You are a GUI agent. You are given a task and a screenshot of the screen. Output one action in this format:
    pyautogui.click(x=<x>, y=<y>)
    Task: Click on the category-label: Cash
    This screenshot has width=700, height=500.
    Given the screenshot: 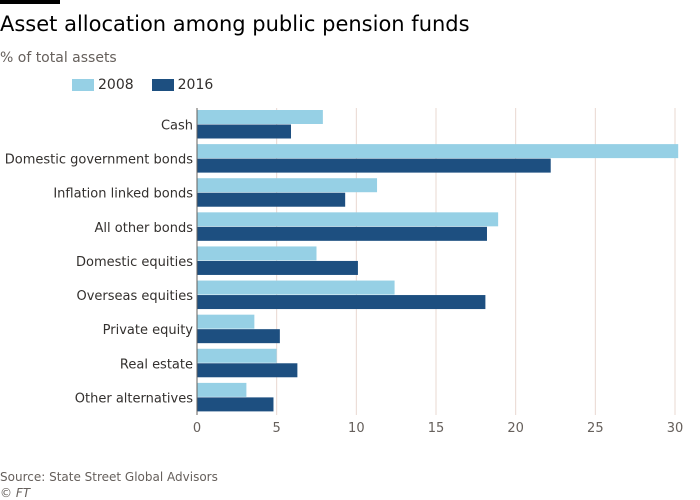 What is the action you would take?
    pyautogui.click(x=177, y=126)
    